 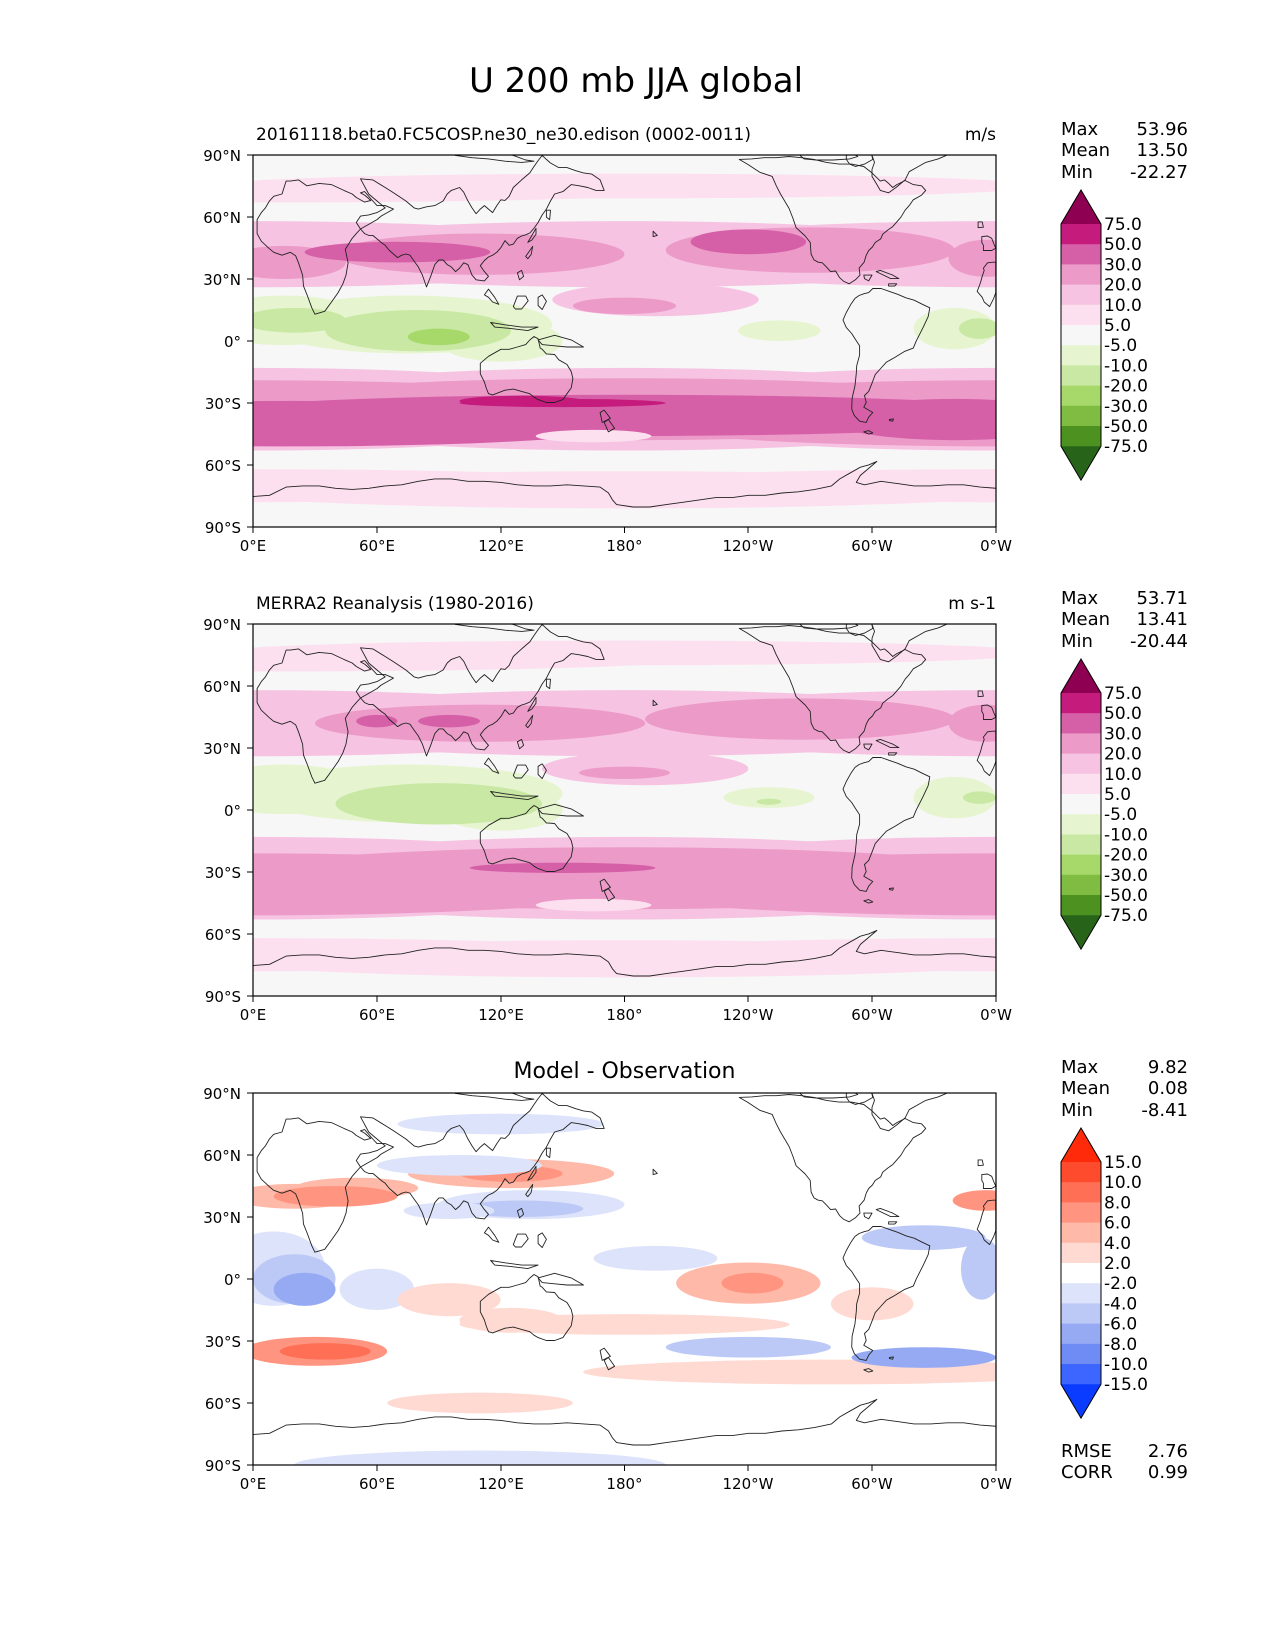 What do you see at coordinates (1124, 620) in the screenshot?
I see `panel-obs-stats: Max 53.71 Mean 13.41 Min -20.44` at bounding box center [1124, 620].